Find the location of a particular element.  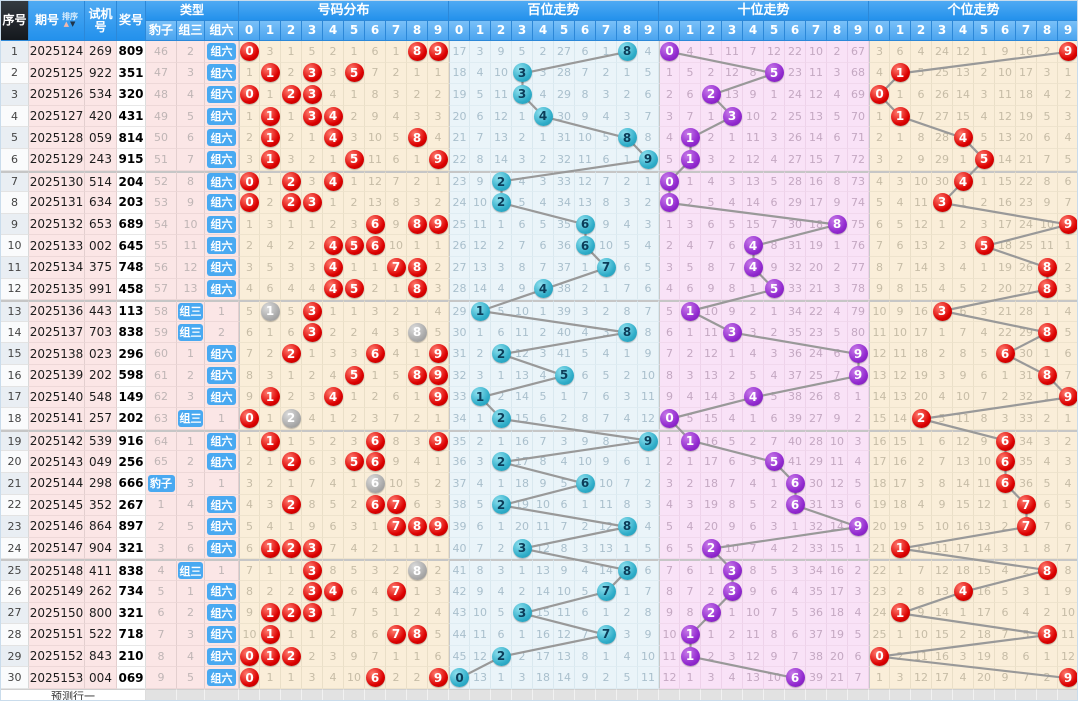

units-cell: 1 is located at coordinates (1026, 548).